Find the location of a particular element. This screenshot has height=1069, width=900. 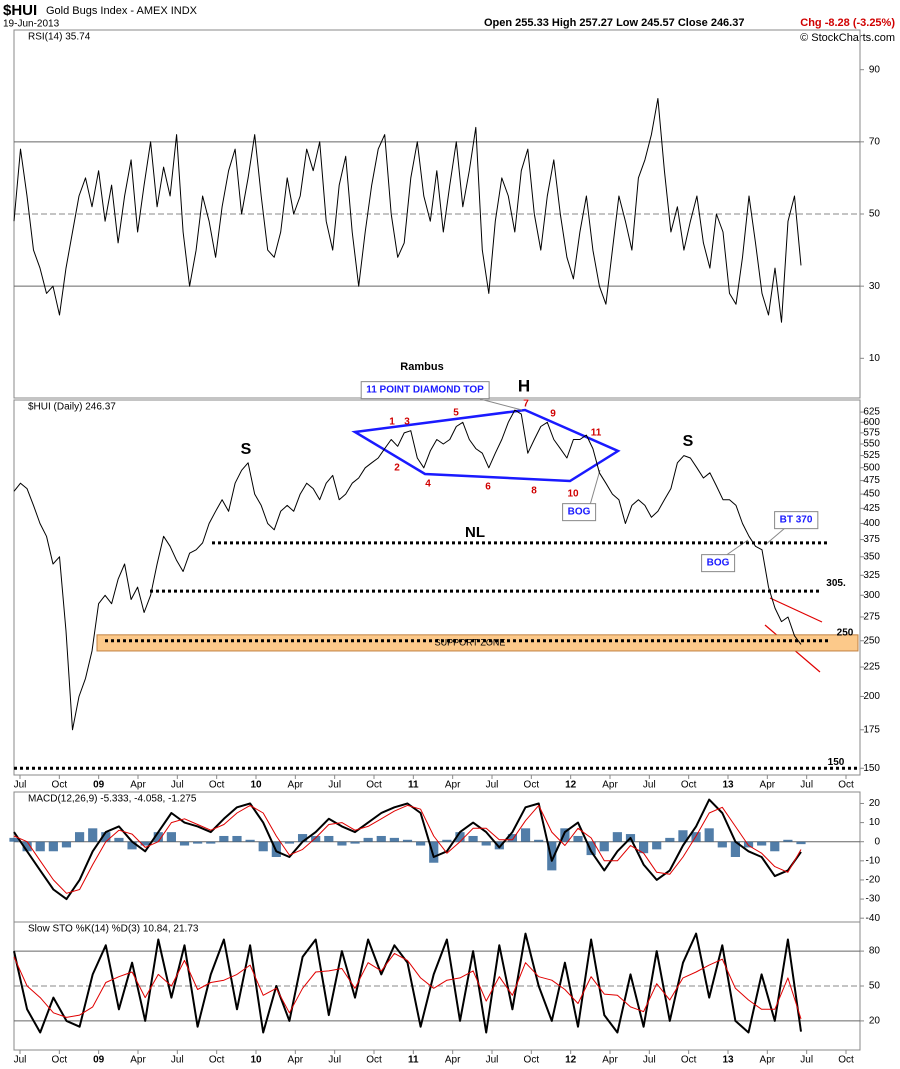

level-label: 305. is located at coordinates (836, 583).